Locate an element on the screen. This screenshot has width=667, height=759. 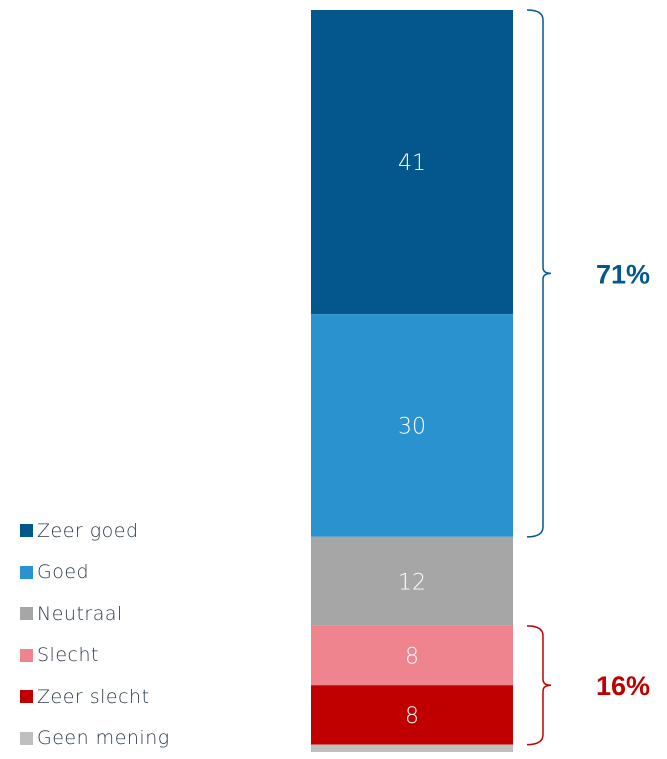
data-label-zeer-slecht: 8 is located at coordinates (412, 716).